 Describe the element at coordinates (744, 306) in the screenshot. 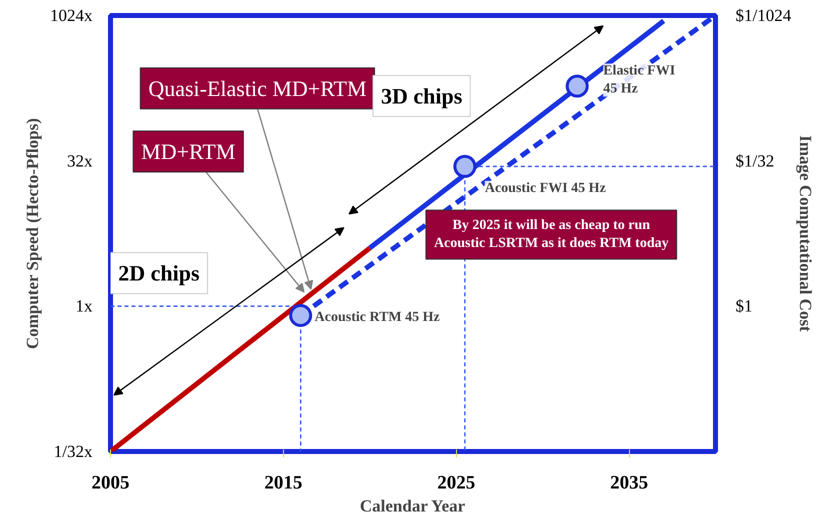

I see `text: $1` at that location.